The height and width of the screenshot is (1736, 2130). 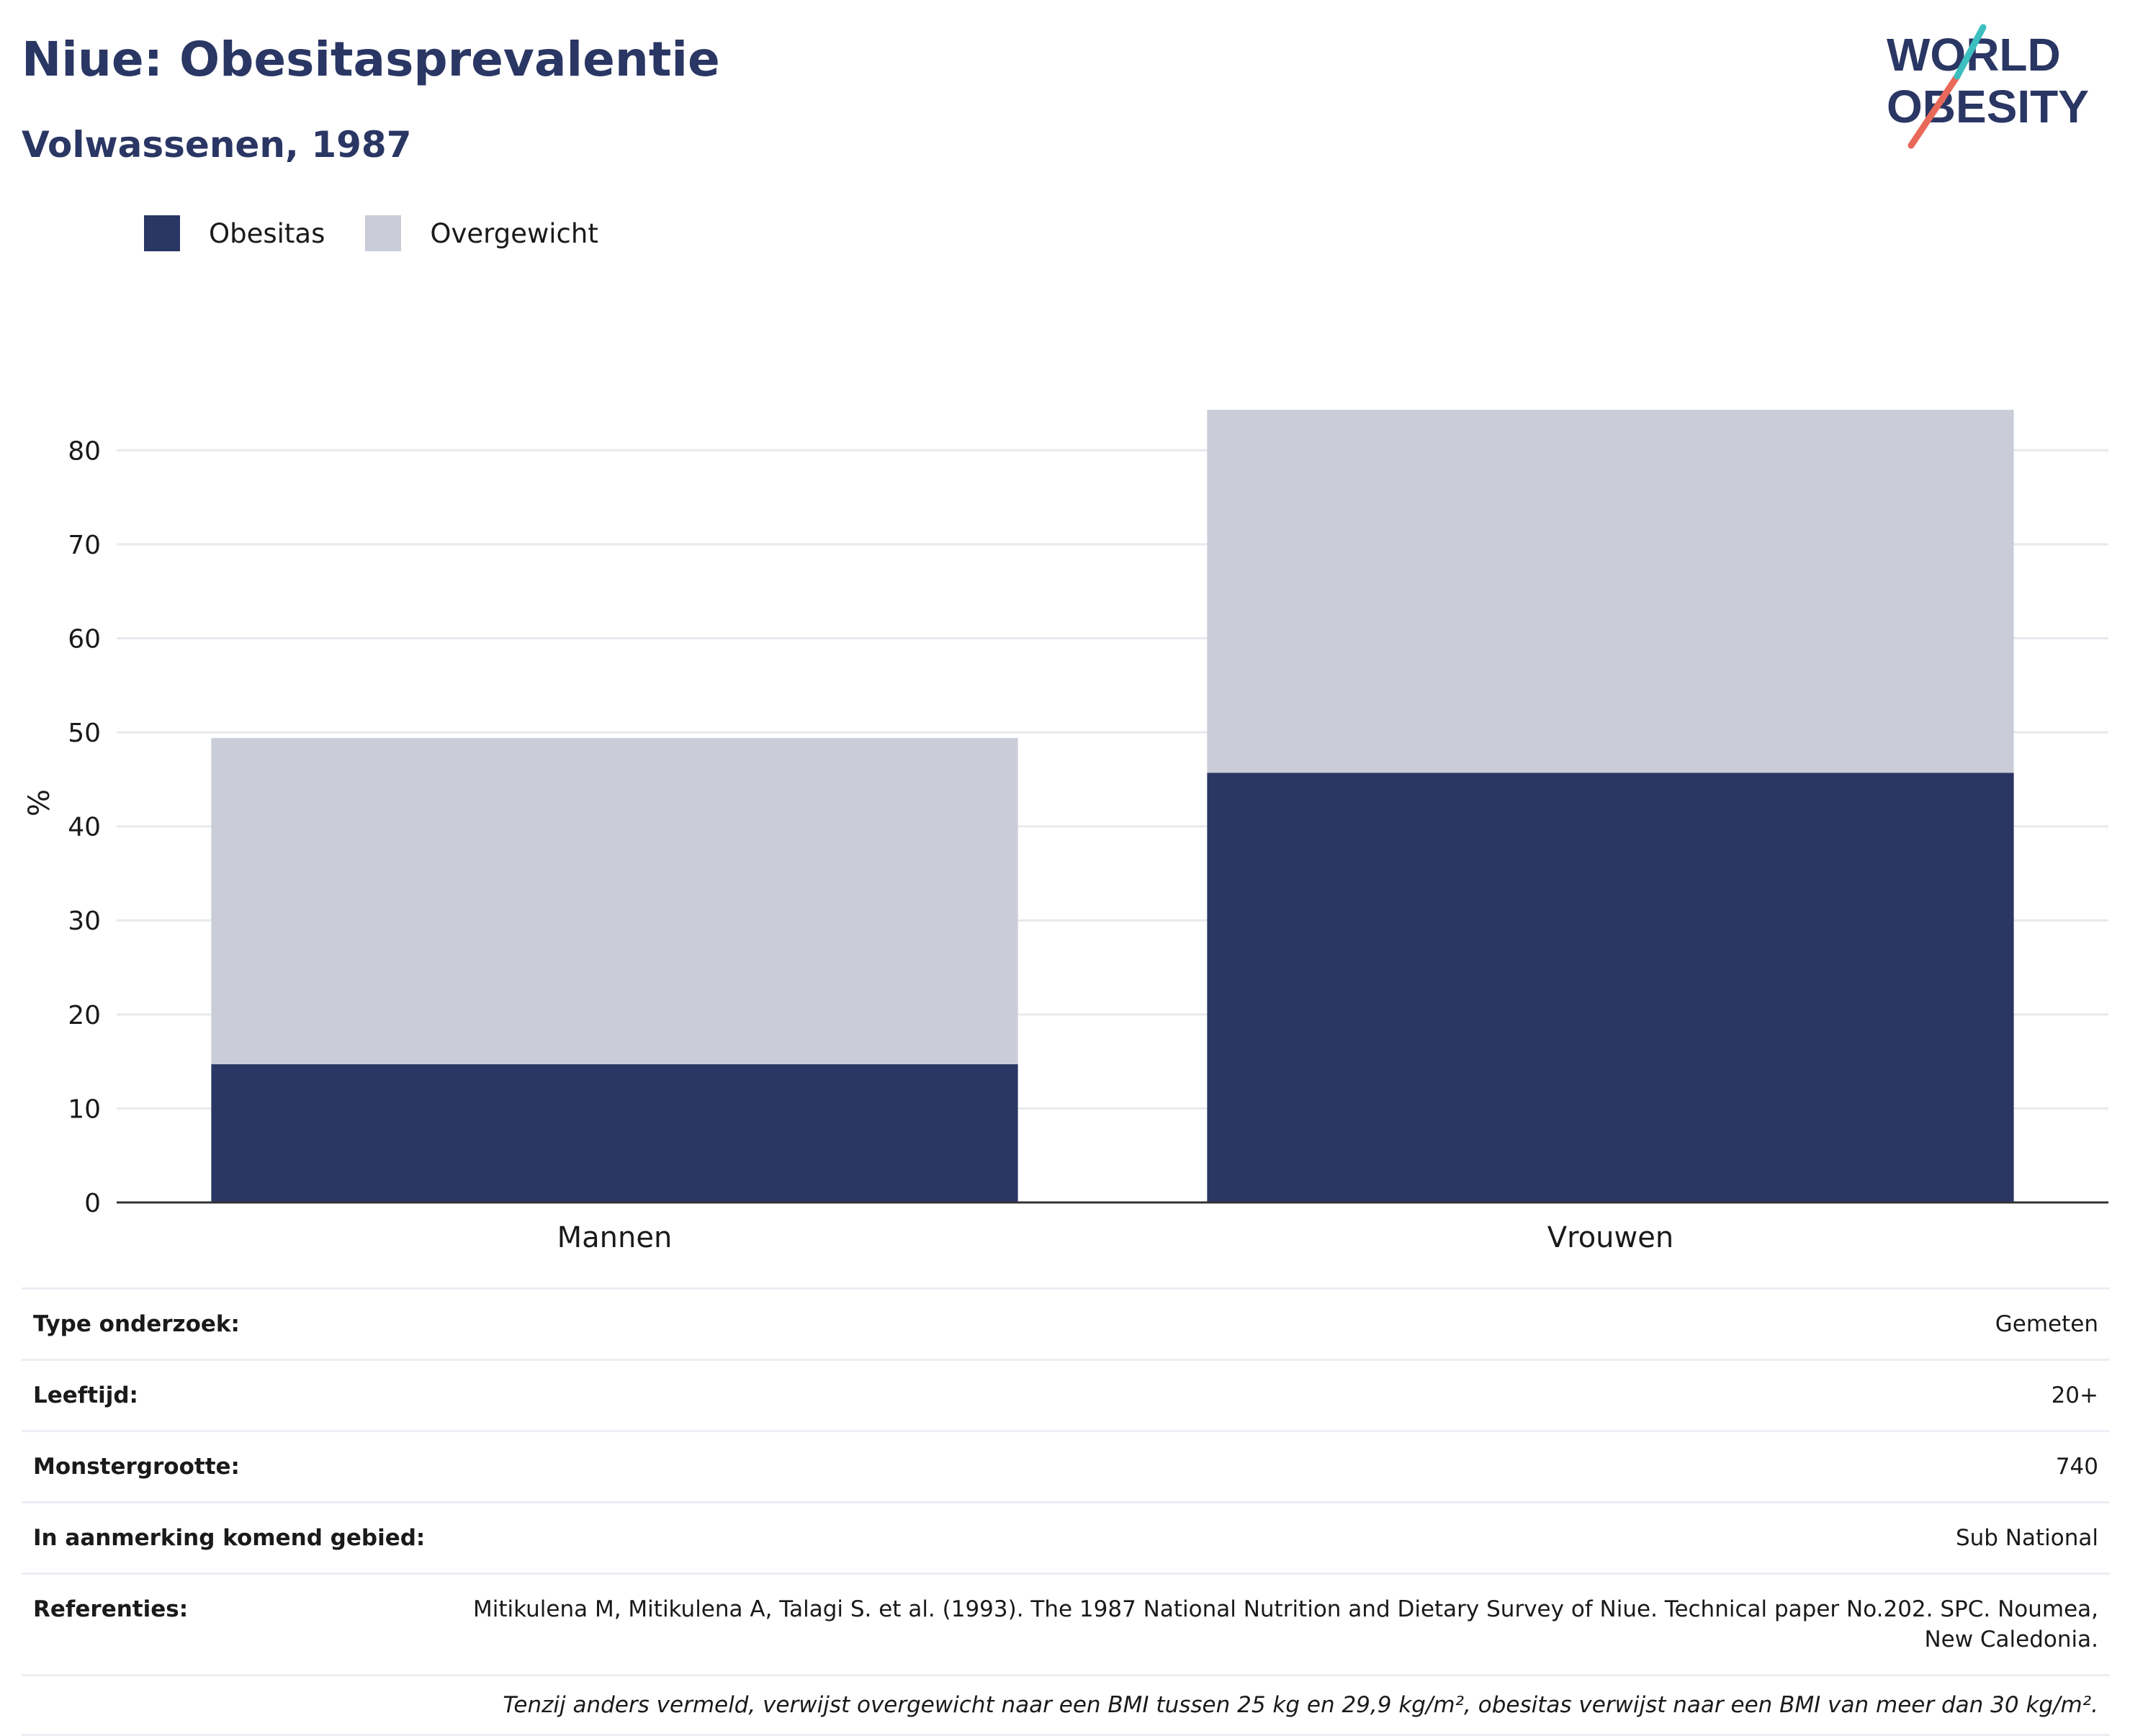 I want to click on logo-line1: WORLD, so click(x=1974, y=55).